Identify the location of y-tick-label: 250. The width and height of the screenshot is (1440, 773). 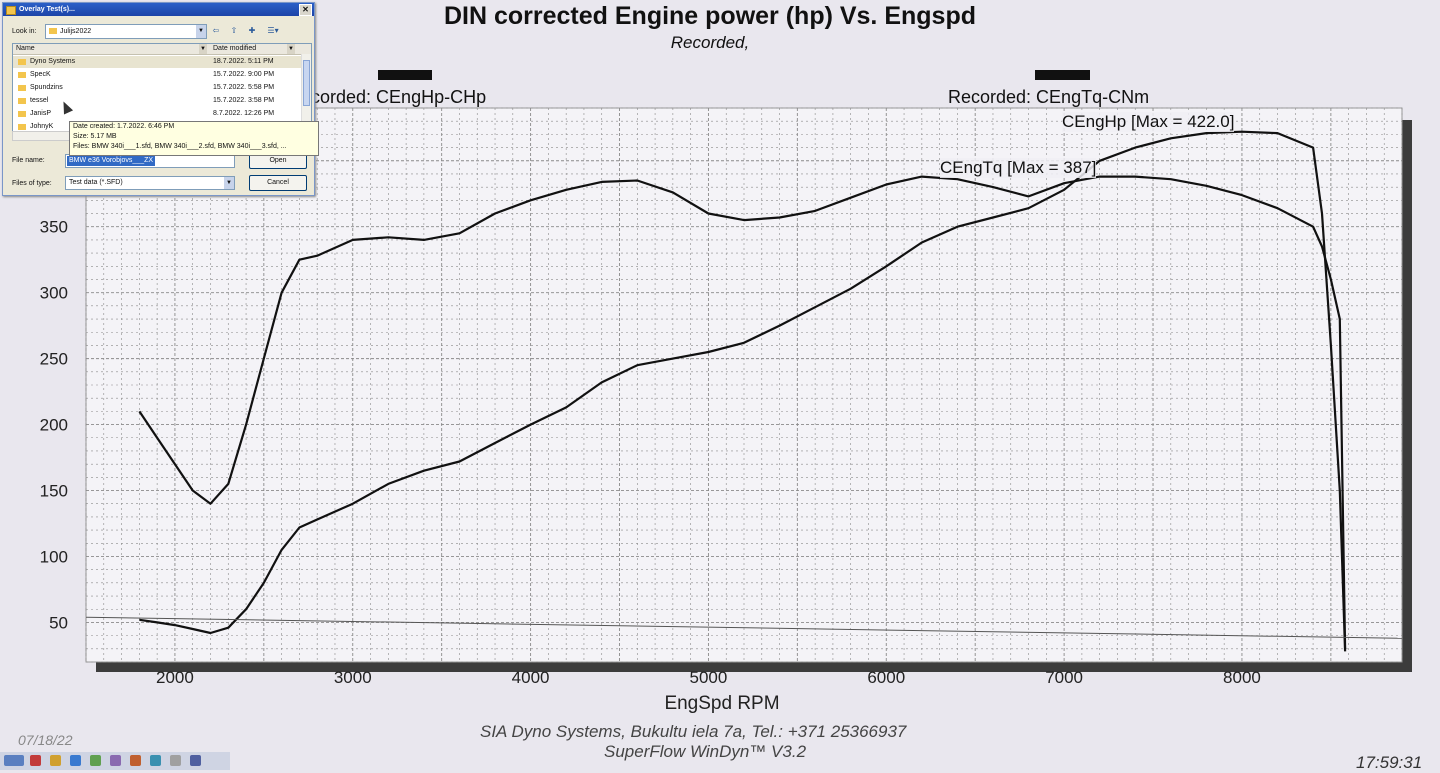
(54, 359).